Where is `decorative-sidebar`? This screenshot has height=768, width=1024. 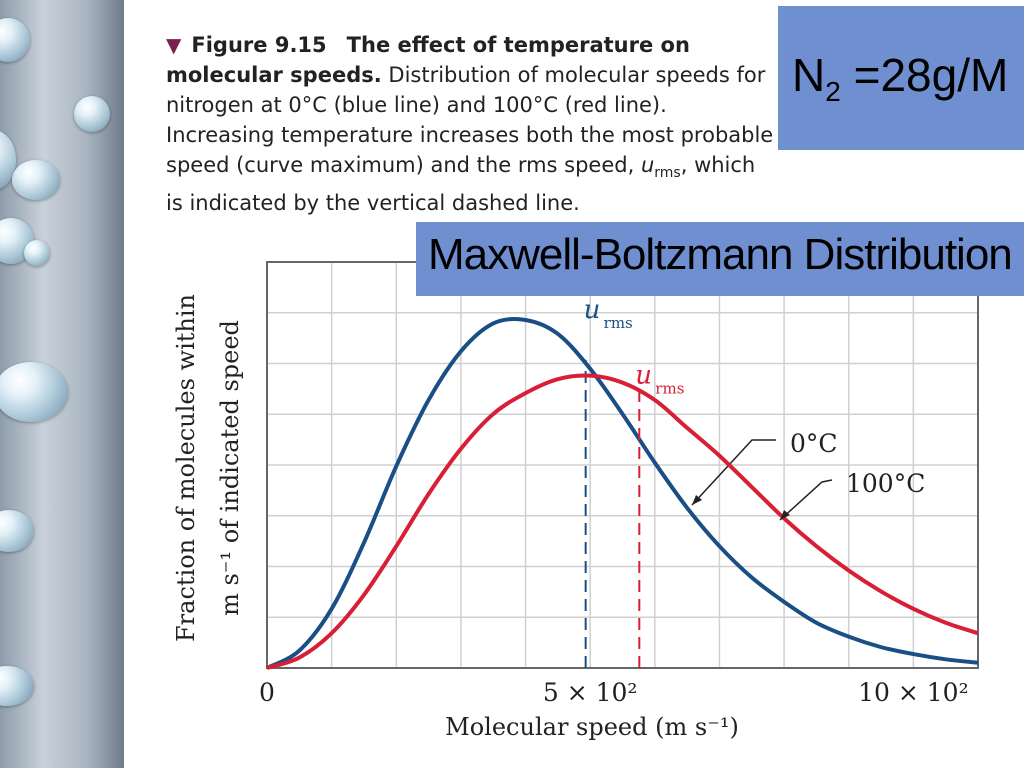 decorative-sidebar is located at coordinates (62, 384).